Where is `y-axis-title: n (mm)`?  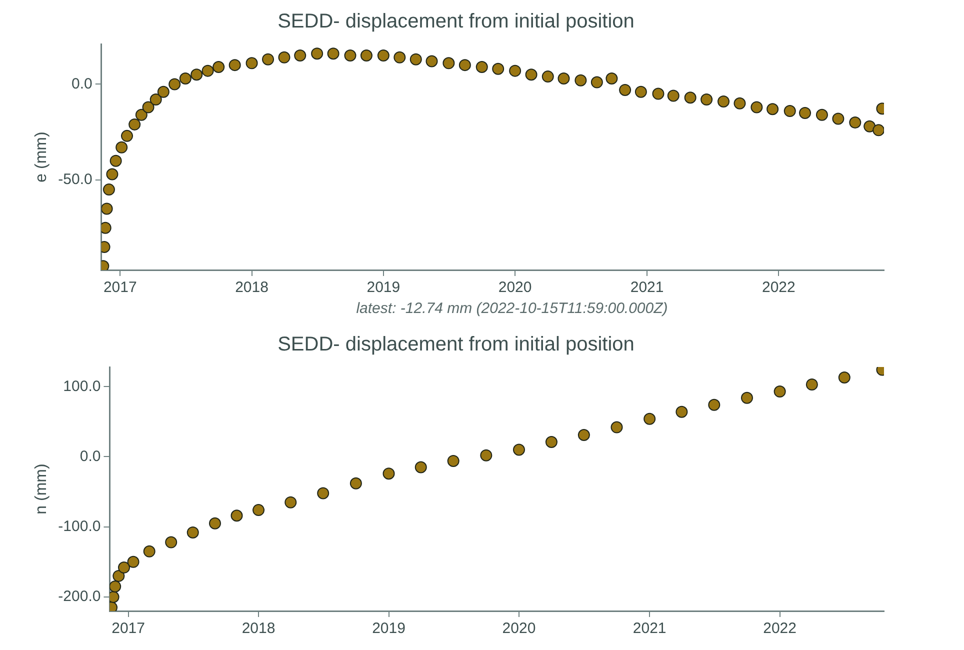 y-axis-title: n (mm) is located at coordinates (41, 489).